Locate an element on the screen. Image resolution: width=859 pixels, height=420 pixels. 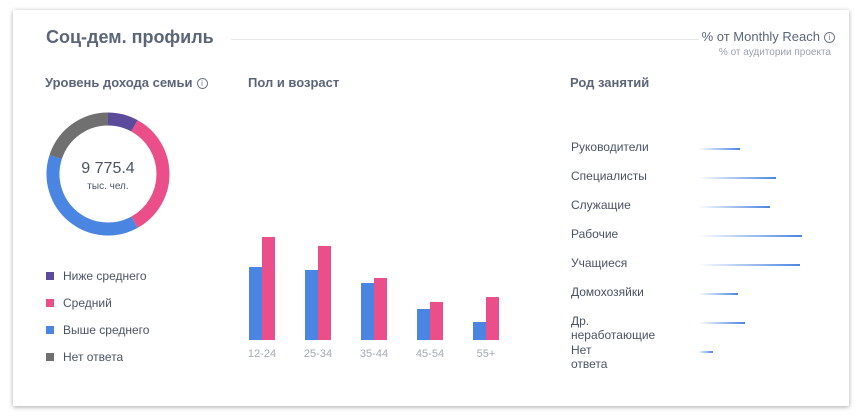
occupation-label: Руководители is located at coordinates (610, 147).